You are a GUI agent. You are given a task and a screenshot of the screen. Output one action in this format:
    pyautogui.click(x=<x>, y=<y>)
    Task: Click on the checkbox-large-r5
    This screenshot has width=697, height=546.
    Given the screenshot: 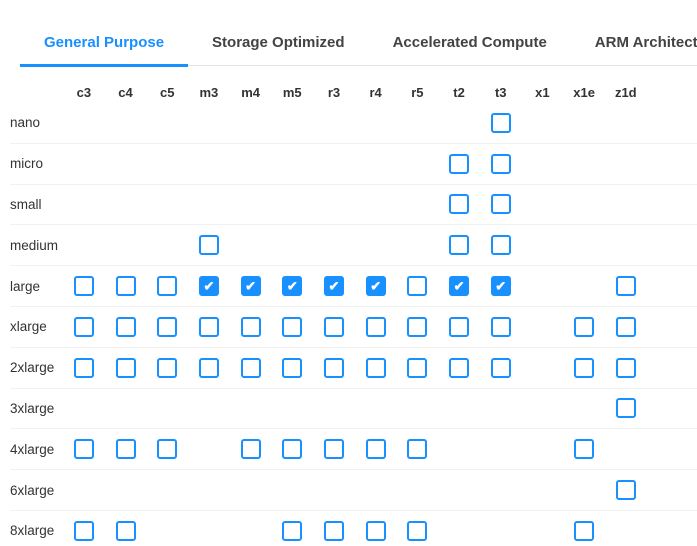 What is the action you would take?
    pyautogui.click(x=417, y=286)
    